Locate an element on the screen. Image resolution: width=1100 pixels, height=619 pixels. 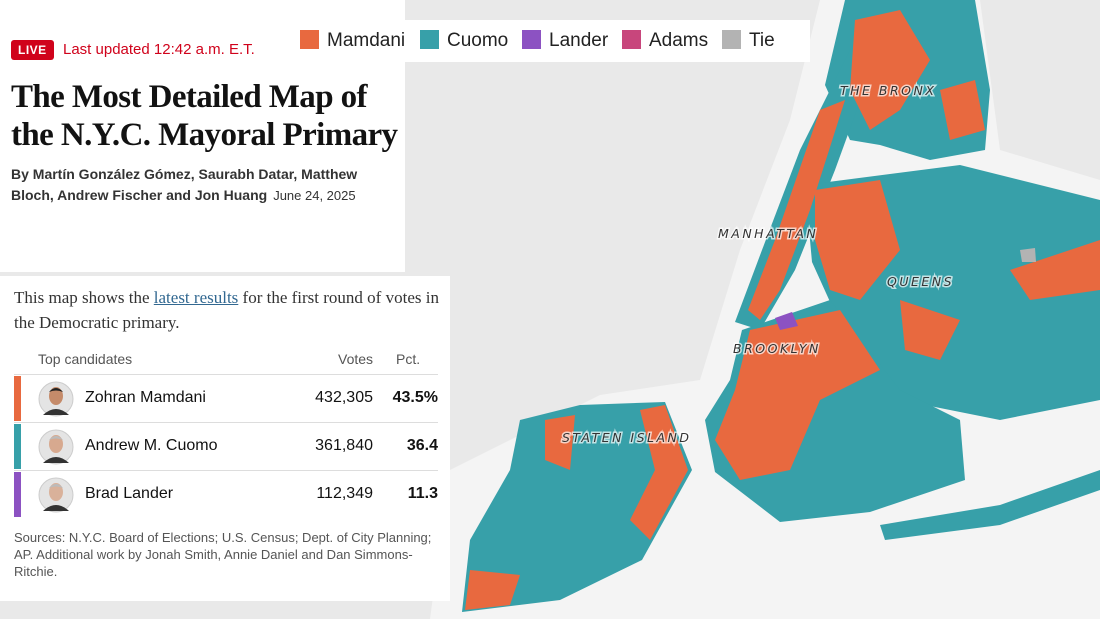
map-label: QUEENS is located at coordinates (920, 281).